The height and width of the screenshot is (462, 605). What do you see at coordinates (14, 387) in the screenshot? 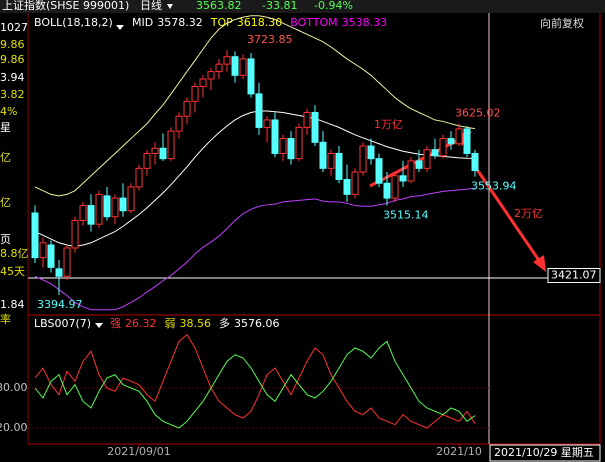
I see `y-tick-label: 80.00` at bounding box center [14, 387].